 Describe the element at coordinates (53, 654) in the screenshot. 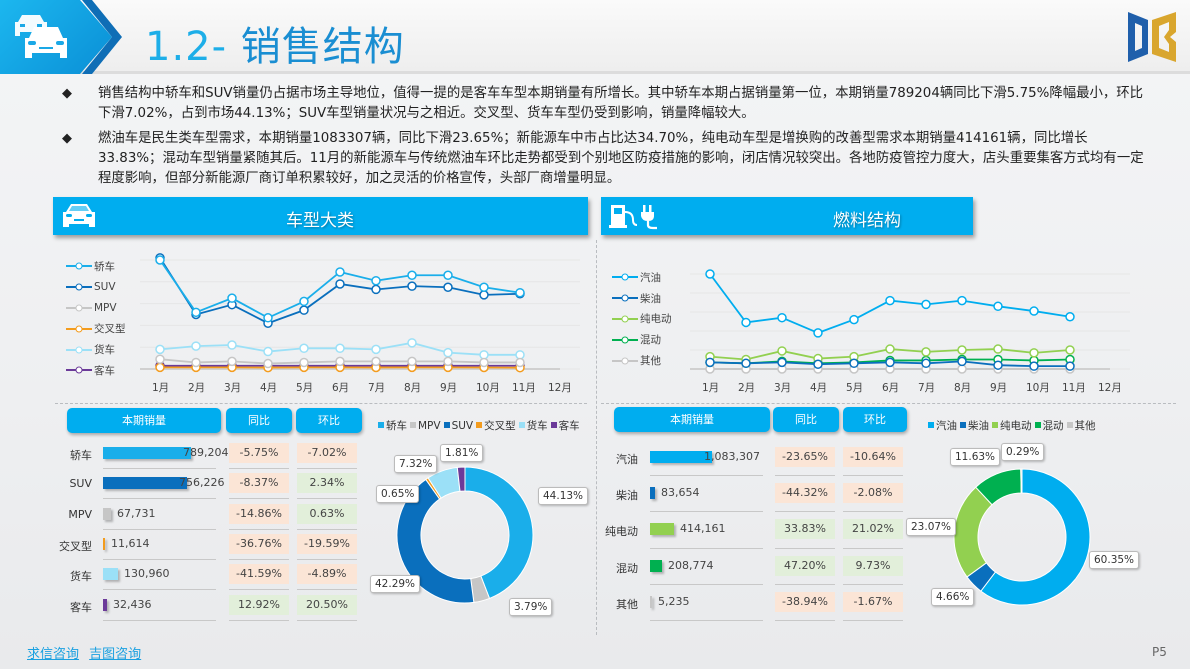

I see `footer-link-qiuxin: 求信咨询` at that location.